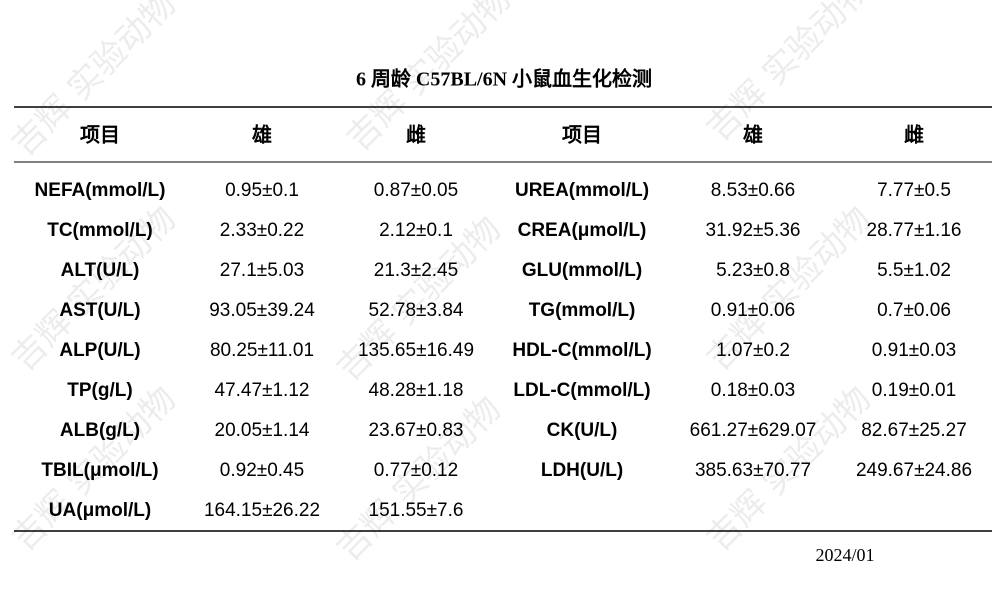 Image resolution: width=1004 pixels, height=596 pixels. What do you see at coordinates (100, 510) in the screenshot?
I see `parameter-name: UA(μmol/L)` at bounding box center [100, 510].